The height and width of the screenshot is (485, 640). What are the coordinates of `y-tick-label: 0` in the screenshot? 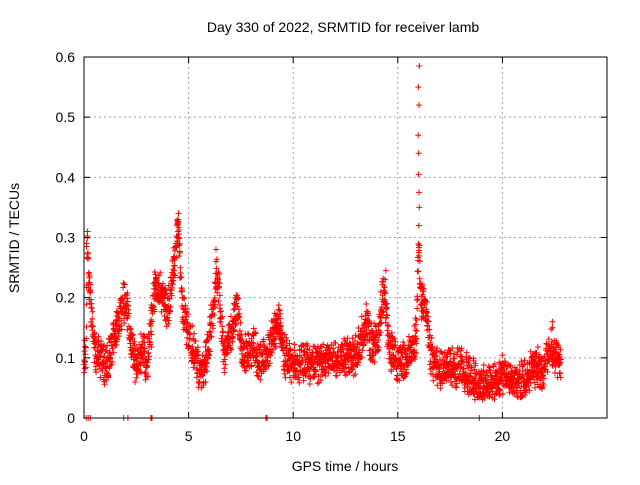 It's located at (71, 418).